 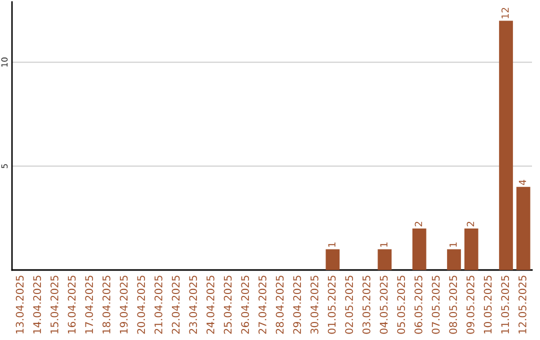 I want to click on x-tick-label: 02.05.2025, so click(x=349, y=305).